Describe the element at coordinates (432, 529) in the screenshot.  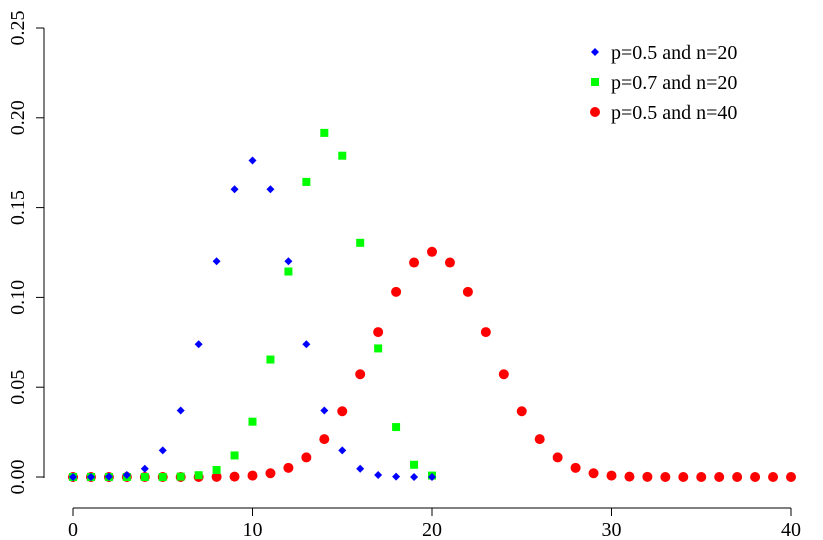
I see `x-tick-label: 20` at that location.